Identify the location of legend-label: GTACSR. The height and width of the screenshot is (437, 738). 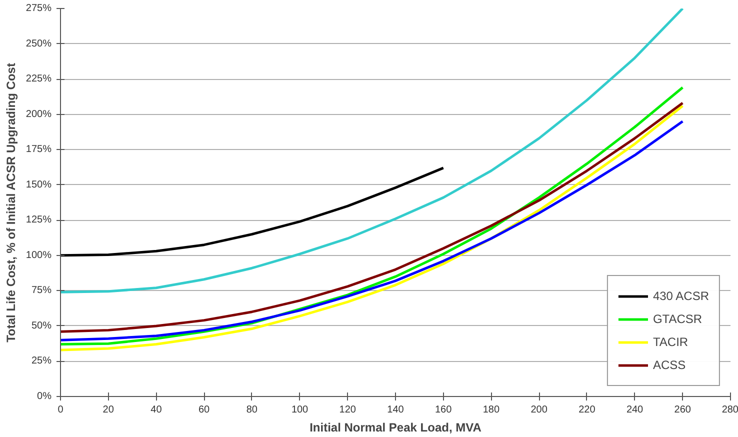
(677, 319).